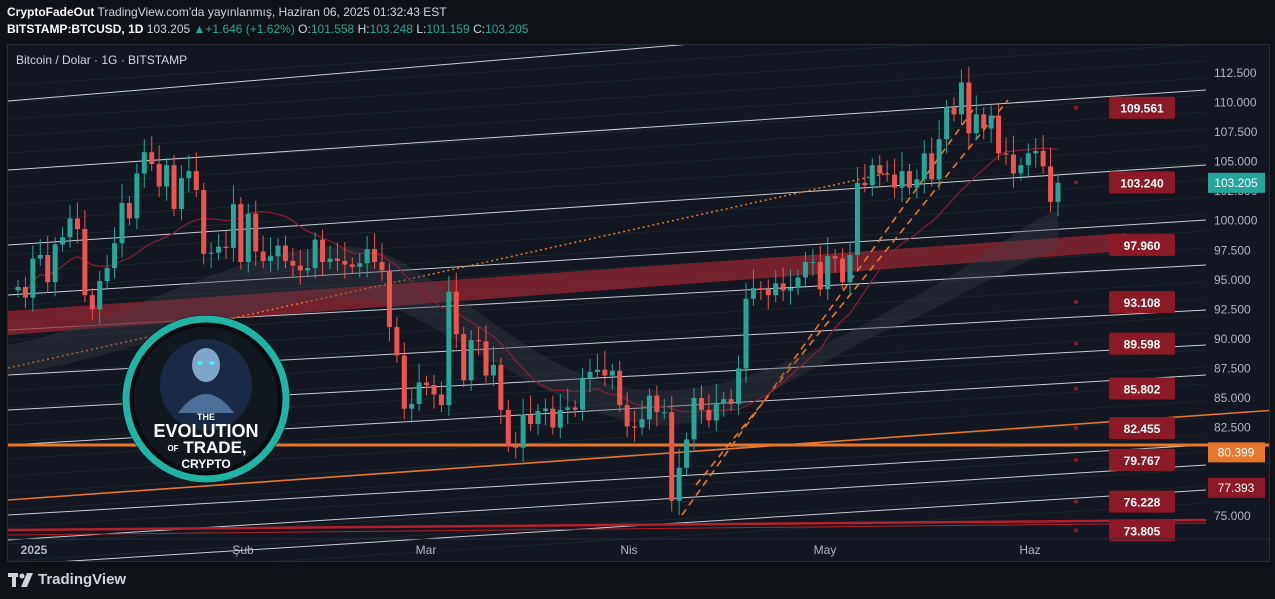 The width and height of the screenshot is (1275, 599). I want to click on brand-name: TradingView, so click(82, 579).